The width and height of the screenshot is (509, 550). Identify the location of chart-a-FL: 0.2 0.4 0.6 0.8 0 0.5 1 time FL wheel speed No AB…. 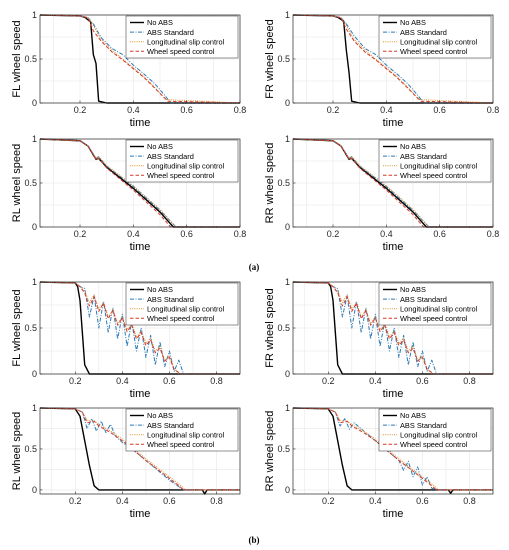
(128, 69).